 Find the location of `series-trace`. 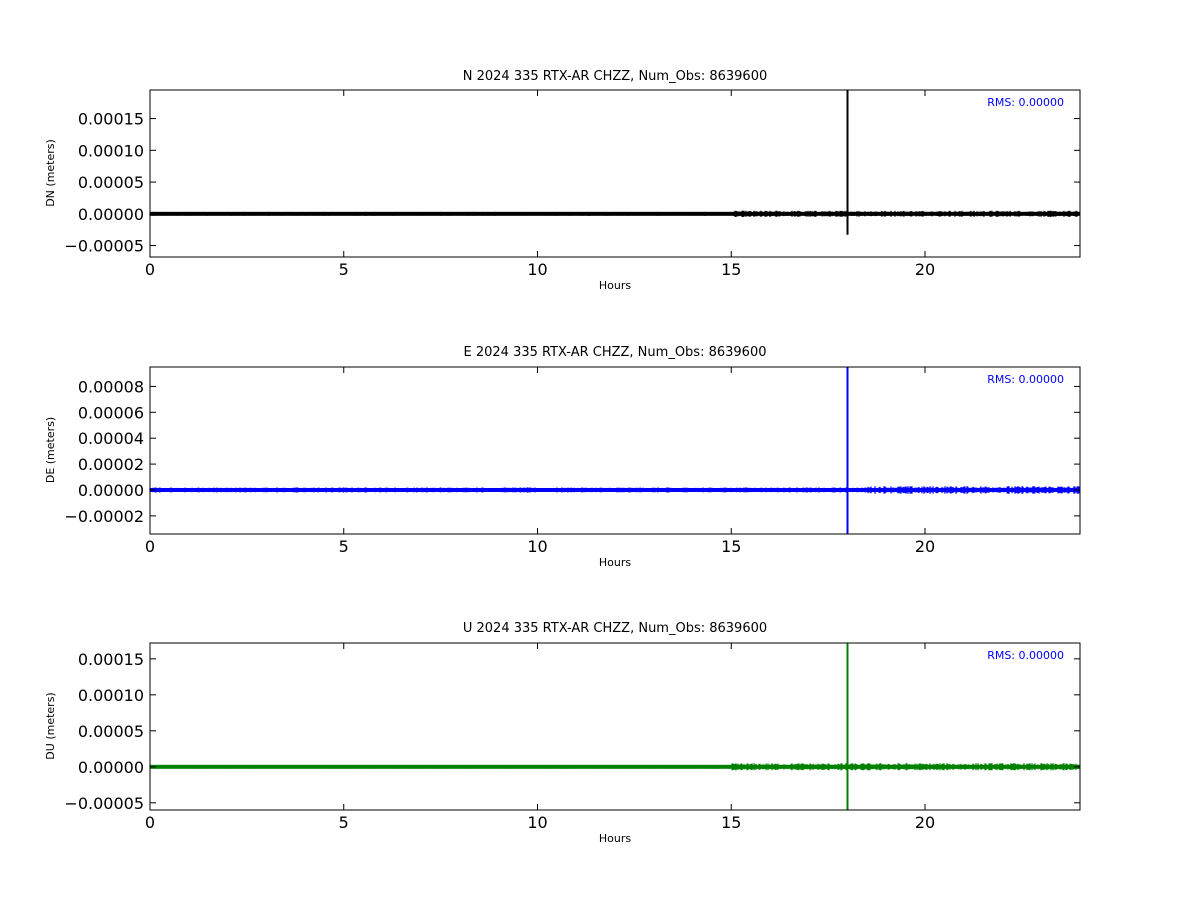

series-trace is located at coordinates (614, 726).